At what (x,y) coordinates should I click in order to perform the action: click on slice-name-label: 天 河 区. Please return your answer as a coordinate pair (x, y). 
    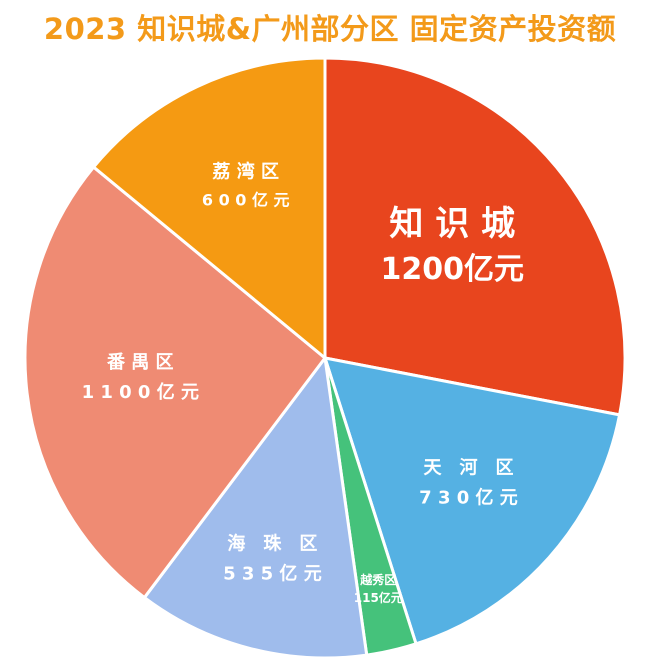
    Looking at the image, I should click on (468, 468).